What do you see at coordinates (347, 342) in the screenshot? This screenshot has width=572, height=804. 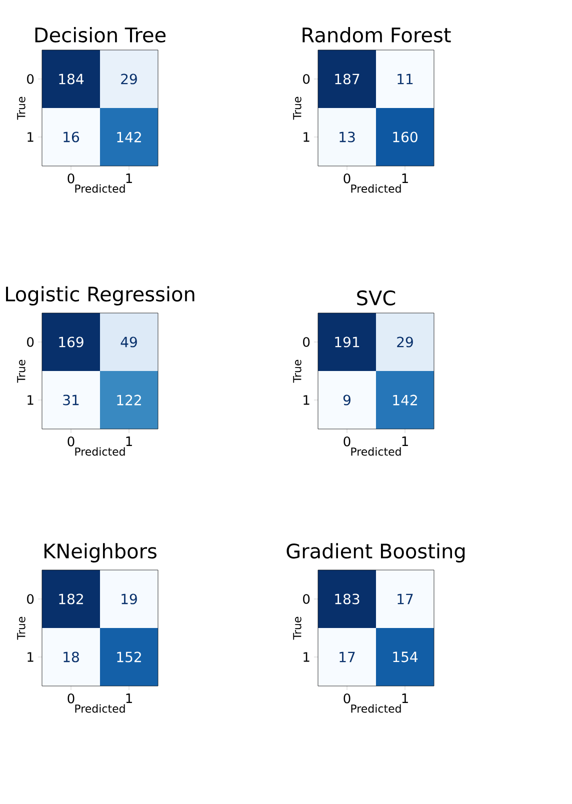 I see `data-label: 191` at bounding box center [347, 342].